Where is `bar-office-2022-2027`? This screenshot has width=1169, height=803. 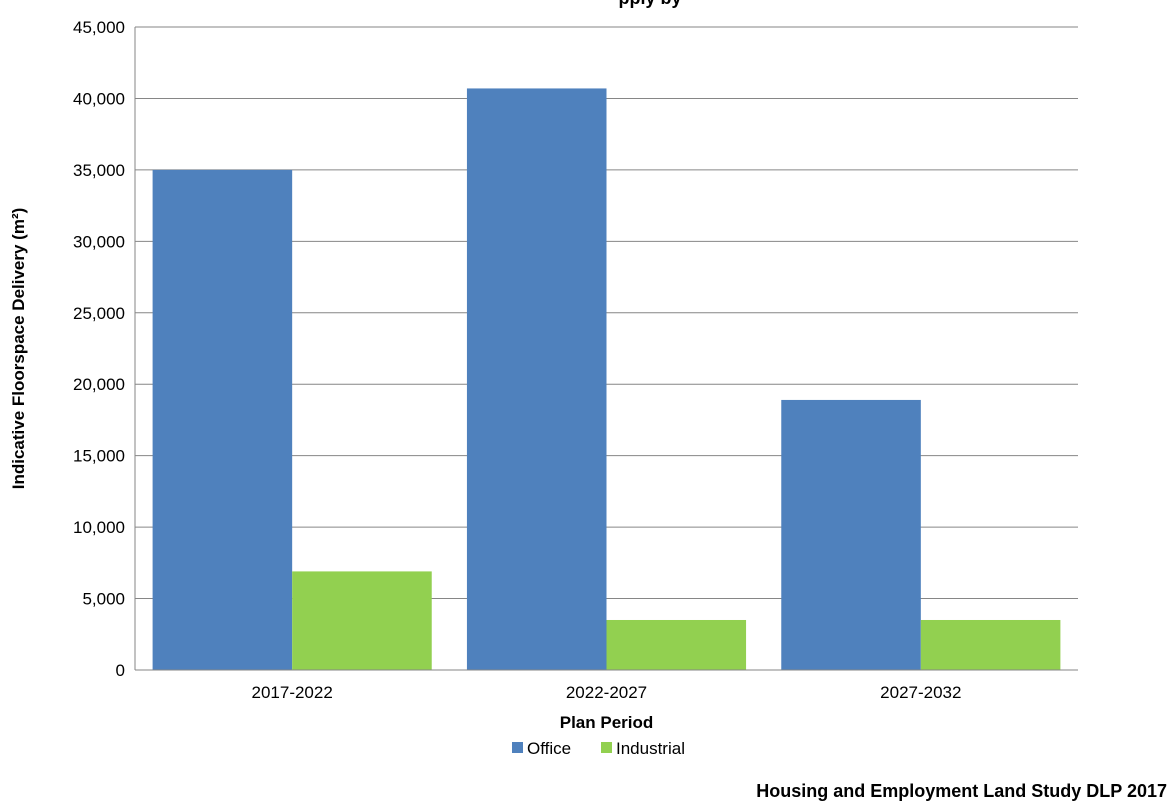 bar-office-2022-2027 is located at coordinates (536, 379).